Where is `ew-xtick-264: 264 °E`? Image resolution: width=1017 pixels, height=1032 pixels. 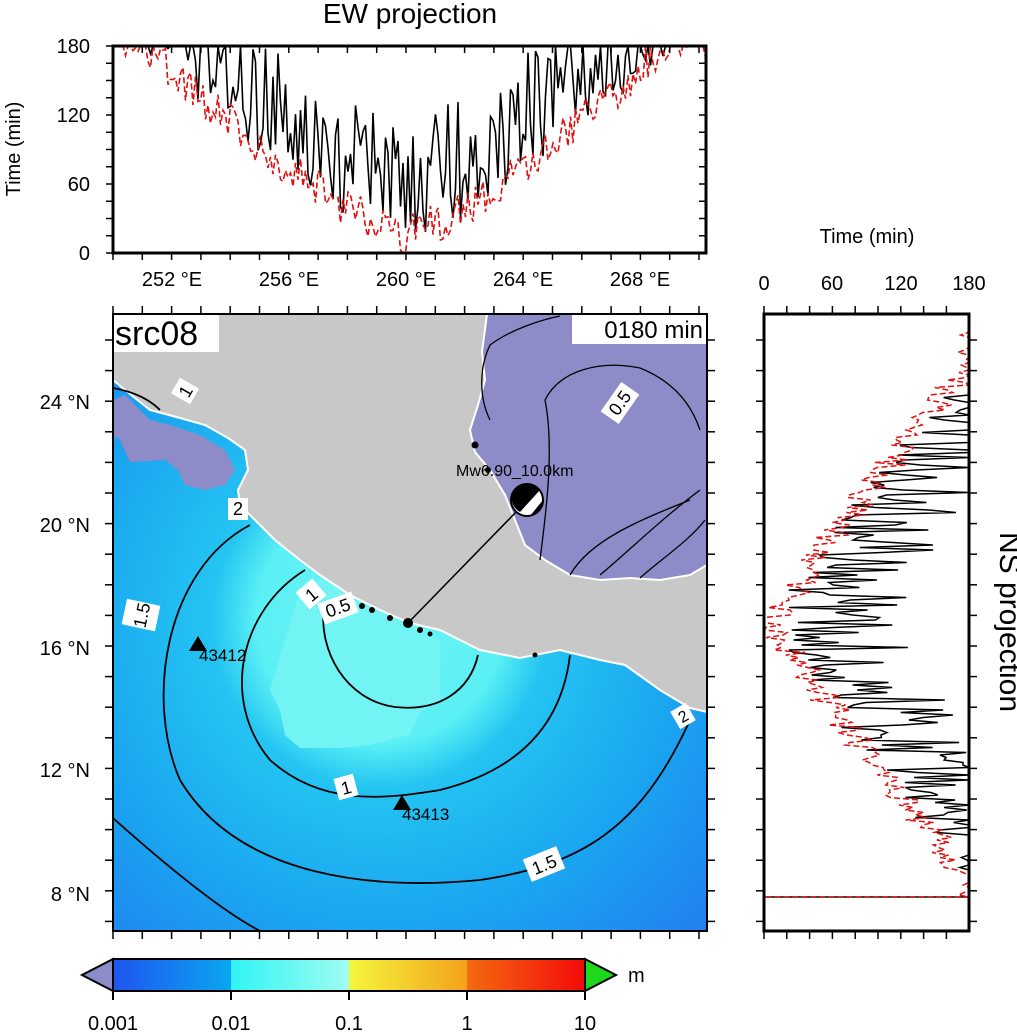
ew-xtick-264: 264 °E is located at coordinates (523, 280).